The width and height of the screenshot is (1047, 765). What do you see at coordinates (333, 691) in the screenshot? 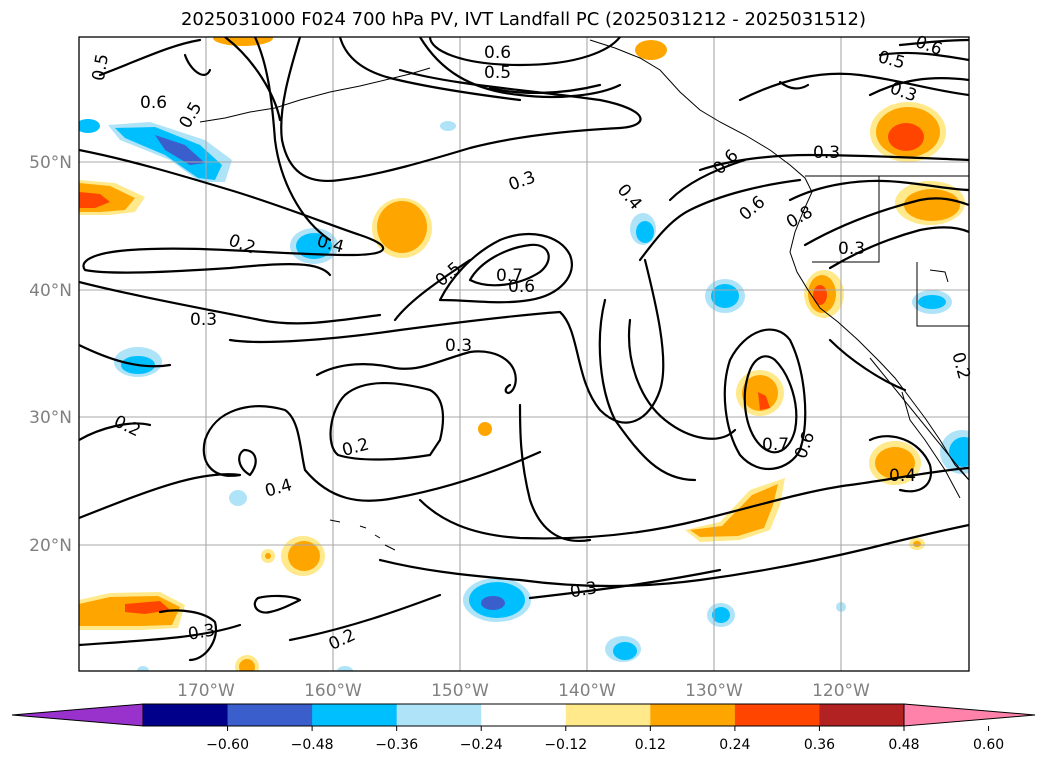
I see `lon-label: 160°W` at bounding box center [333, 691].